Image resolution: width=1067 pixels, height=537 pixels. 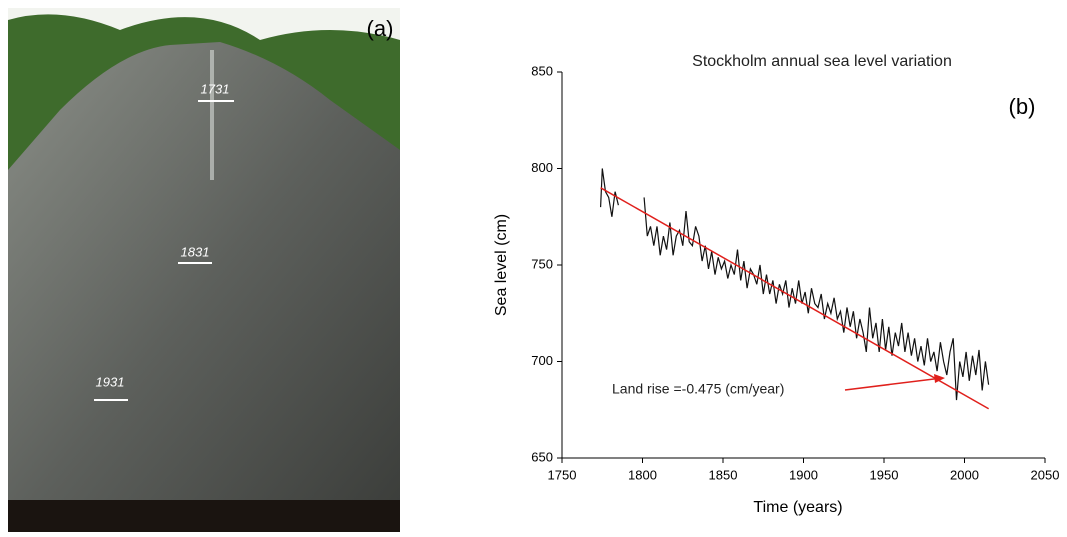 What do you see at coordinates (110, 381) in the screenshot?
I see `inscription: 1931` at bounding box center [110, 381].